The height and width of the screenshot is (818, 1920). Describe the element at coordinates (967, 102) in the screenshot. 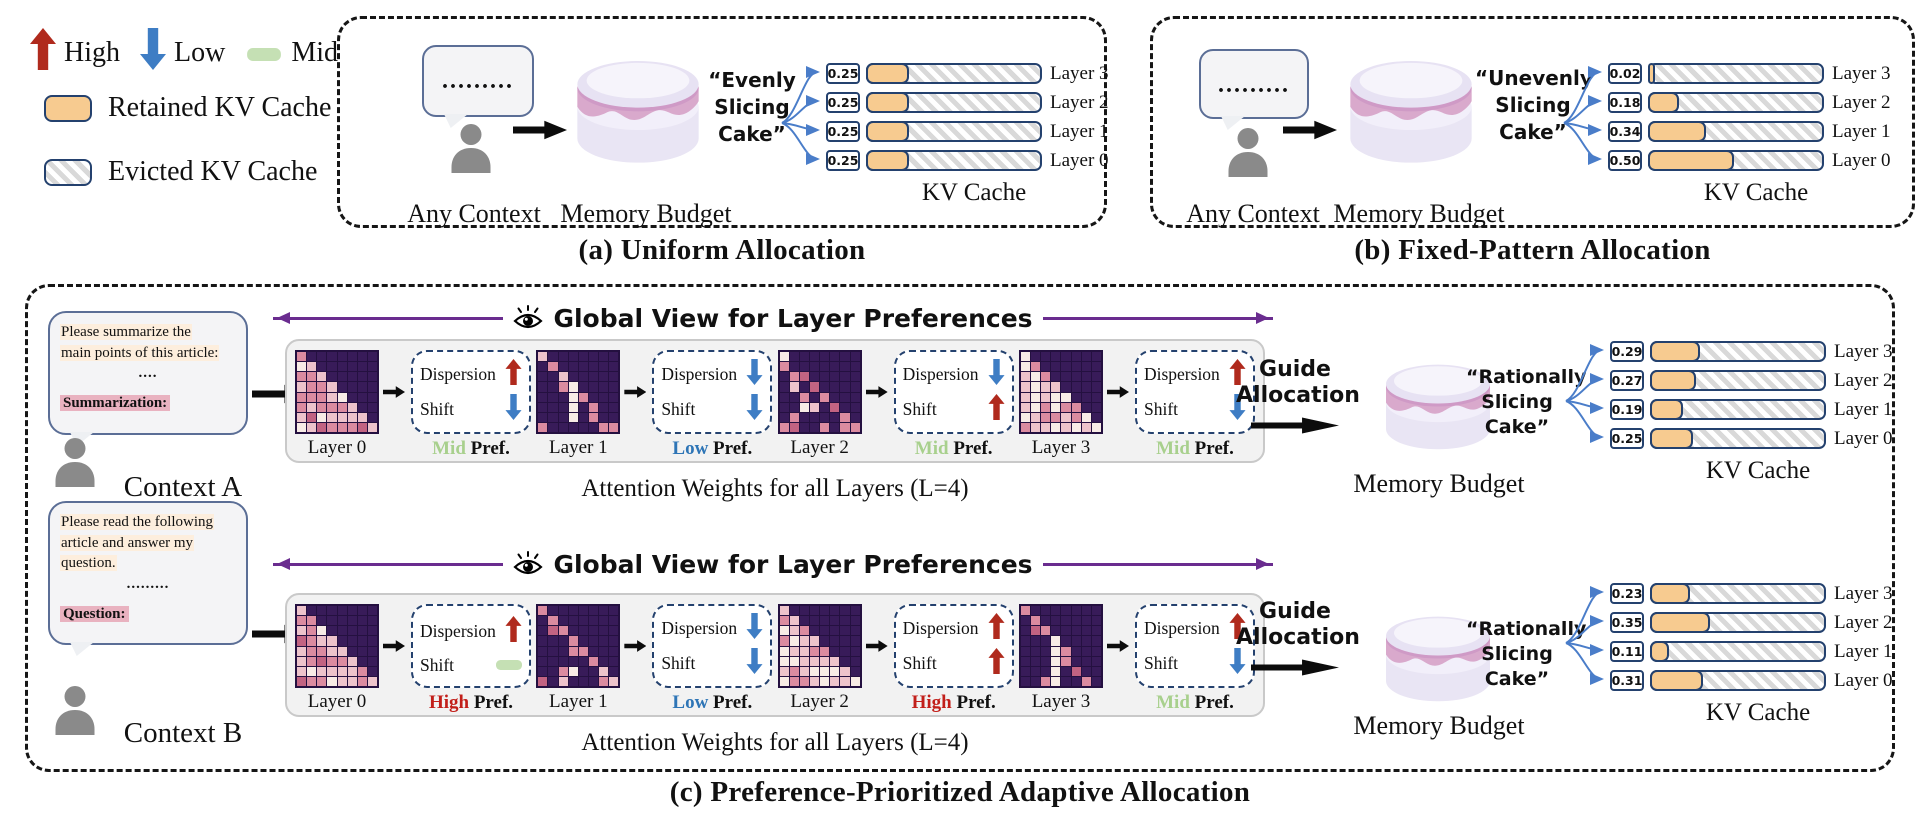

I see `kv-layer-row: 0.25 Layer 2` at that location.